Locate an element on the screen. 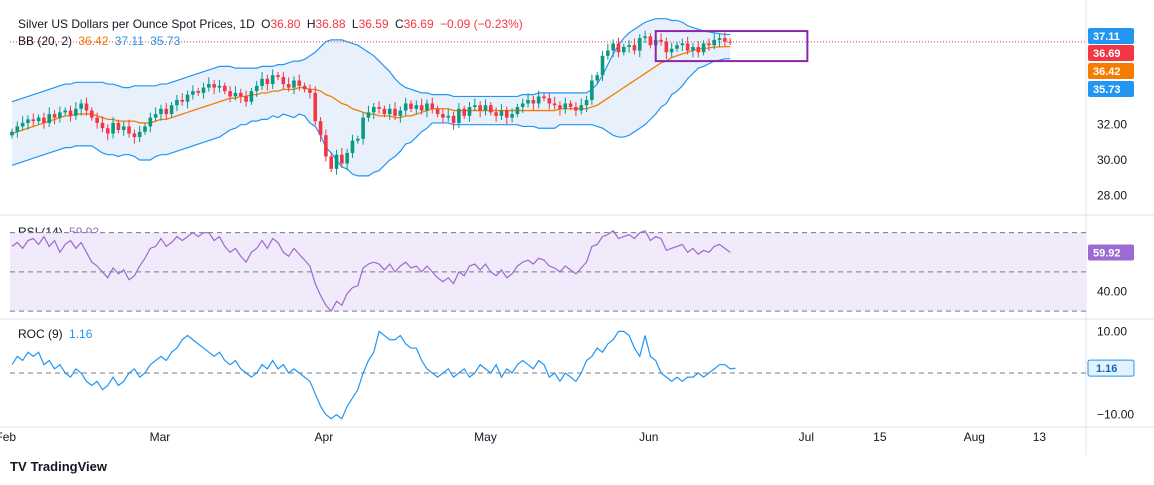  roc-line is located at coordinates (373, 375).